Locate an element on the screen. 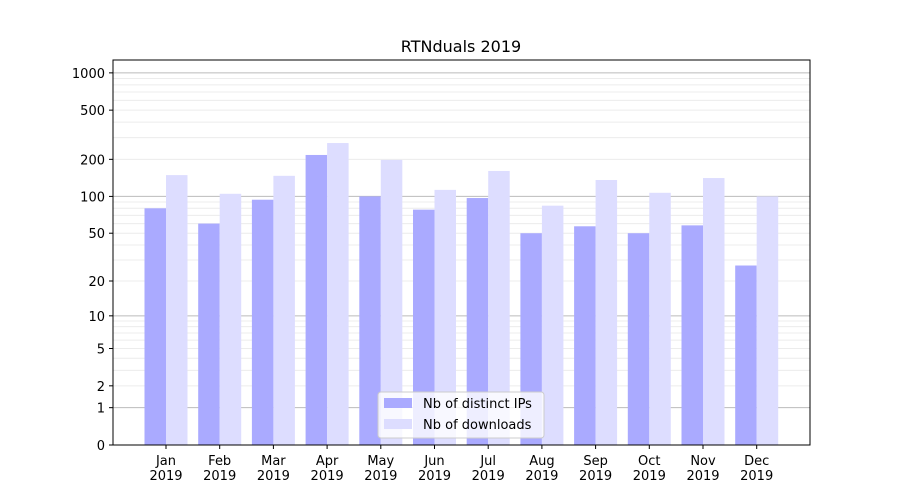 This screenshot has height=504, width=900. legend-frame is located at coordinates (461, 415).